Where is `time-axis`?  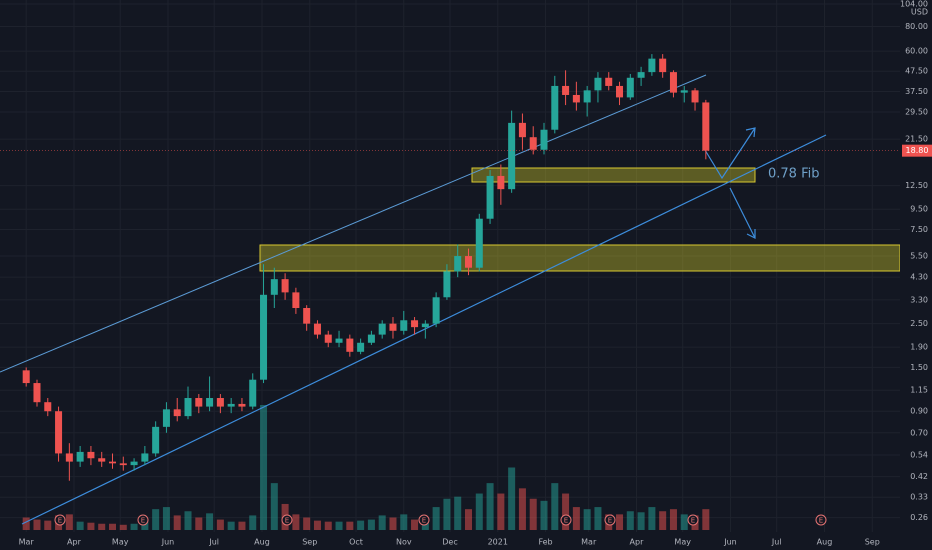
time-axis is located at coordinates (466, 541).